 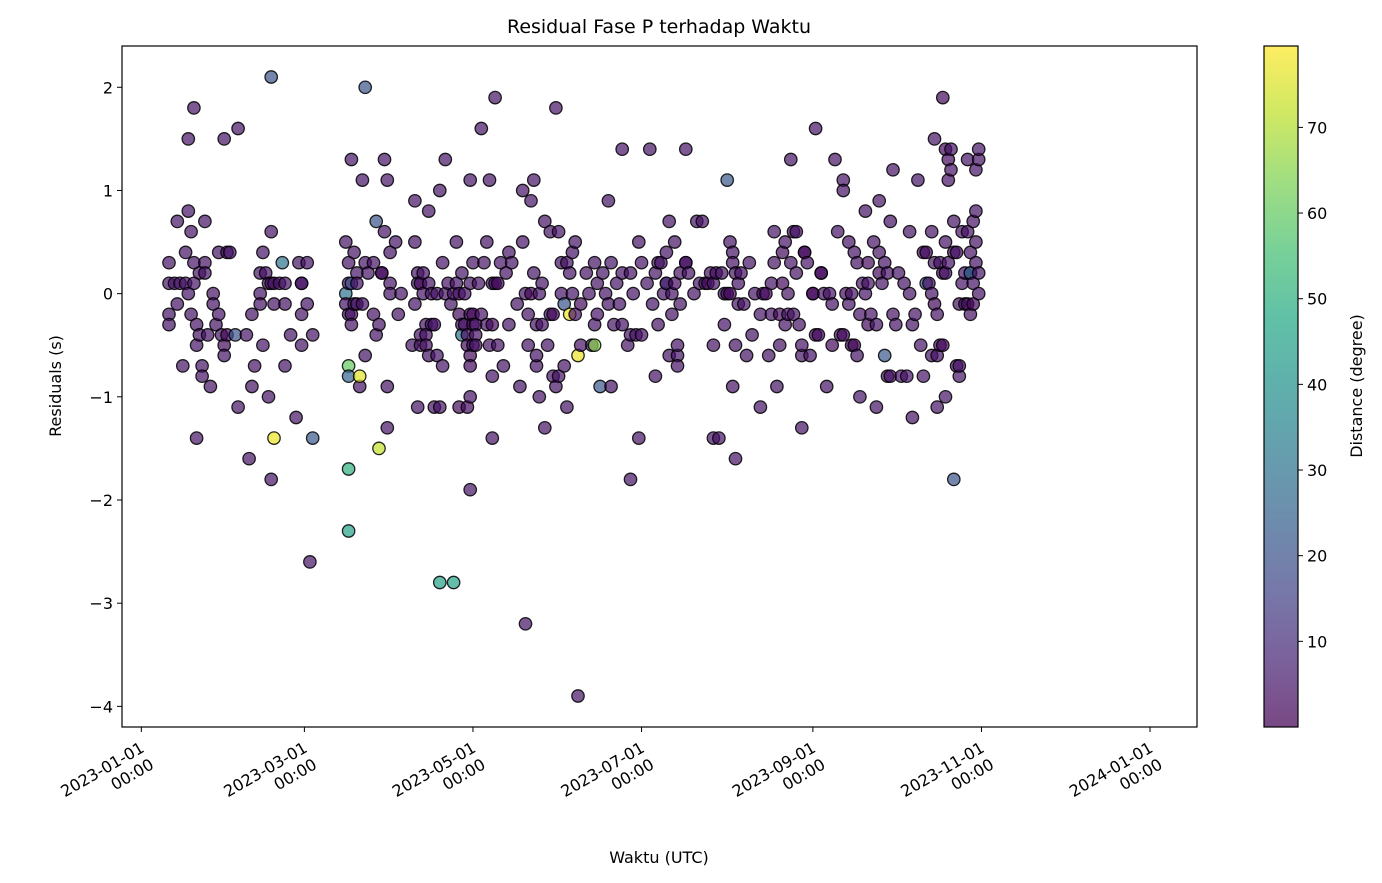 I want to click on x-tick-label: 2023-07-0100:00, so click(x=608, y=778).